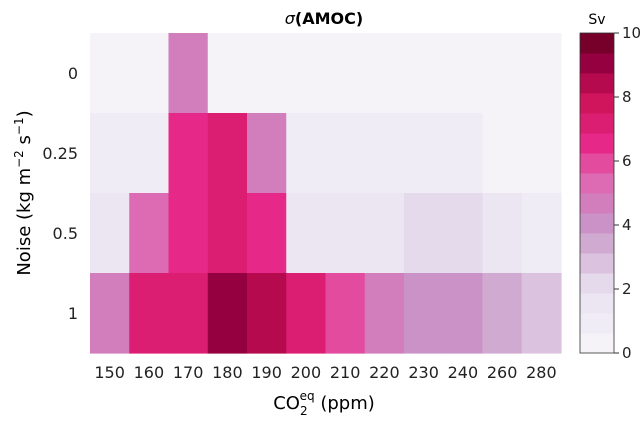 This screenshot has height=422, width=643. Describe the element at coordinates (345, 233) in the screenshot. I see `heatmap-cell-0.5-210` at that location.